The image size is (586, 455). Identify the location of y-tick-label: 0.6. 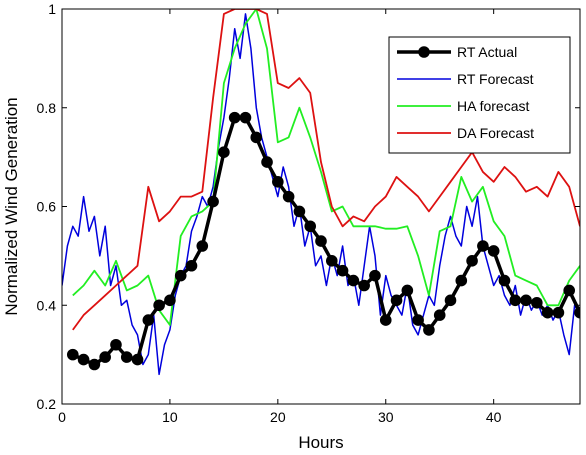
(47, 207).